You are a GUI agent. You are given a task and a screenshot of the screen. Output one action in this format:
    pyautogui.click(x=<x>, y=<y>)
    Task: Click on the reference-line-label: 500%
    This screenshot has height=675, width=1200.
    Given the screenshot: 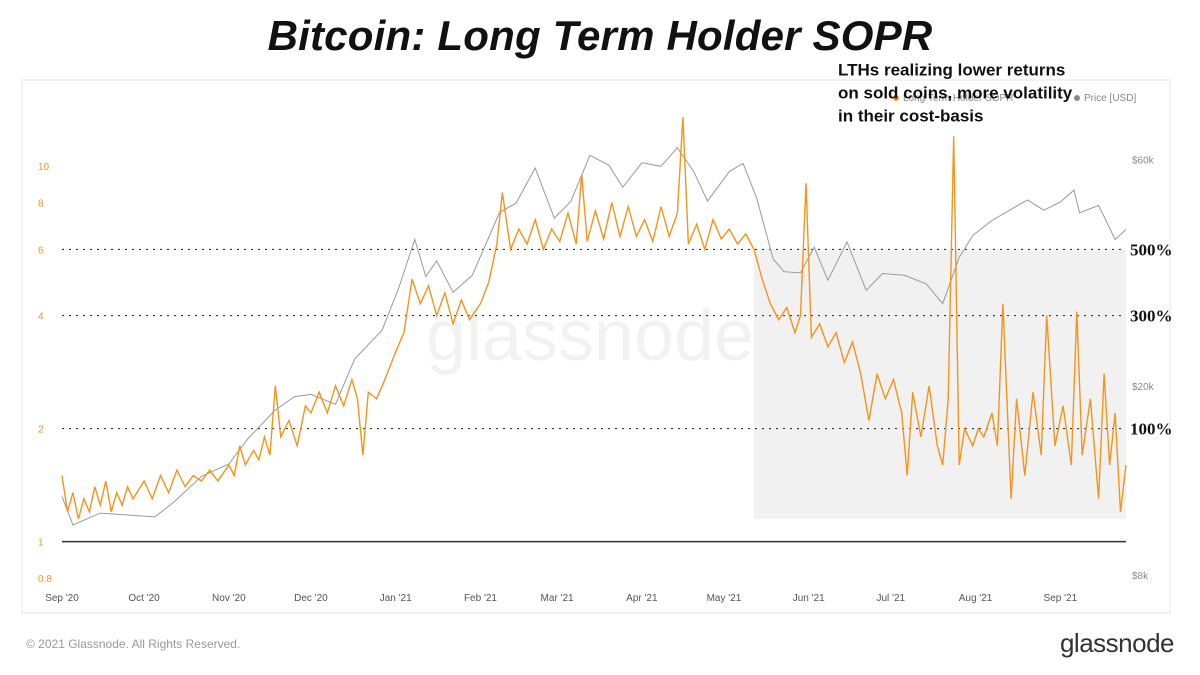 What is the action you would take?
    pyautogui.click(x=1151, y=249)
    